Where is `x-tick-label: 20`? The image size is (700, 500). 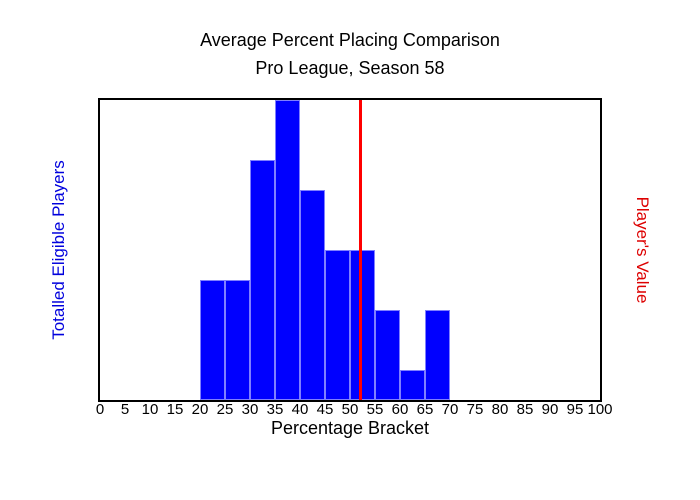 x-tick-label: 20 is located at coordinates (200, 409).